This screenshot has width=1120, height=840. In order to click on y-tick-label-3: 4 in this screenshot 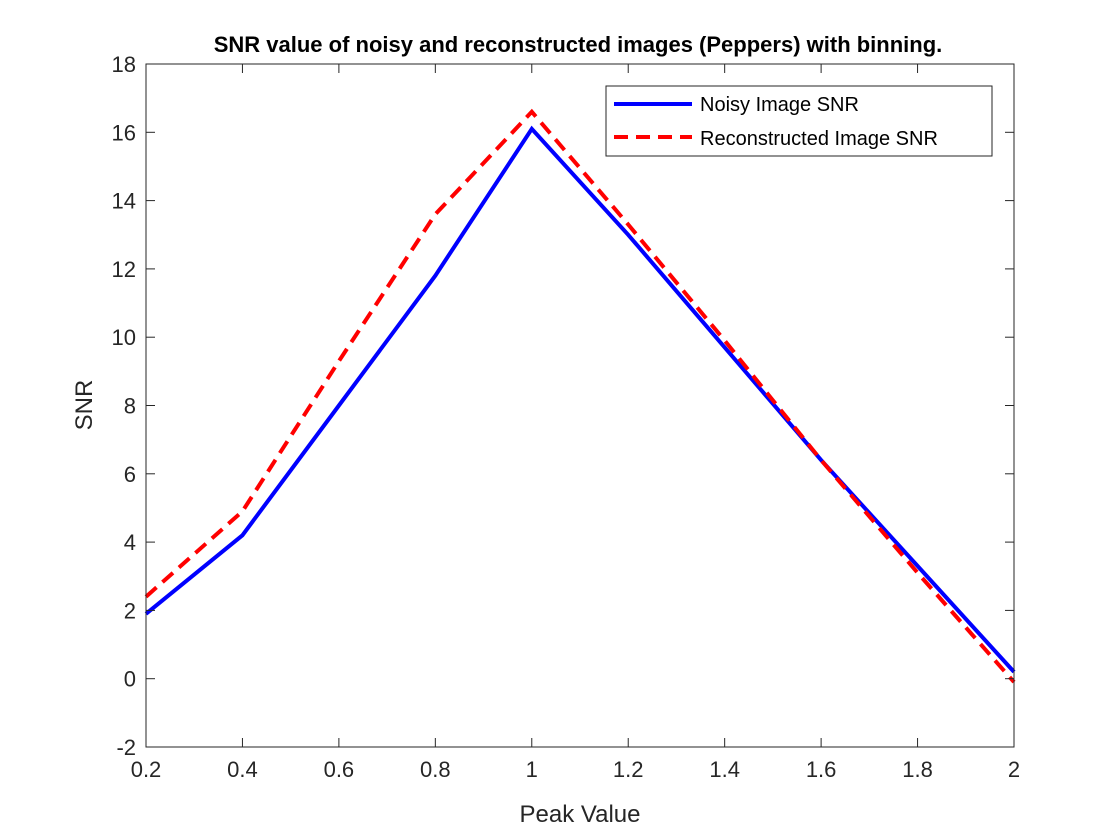, I will do `click(130, 542)`.